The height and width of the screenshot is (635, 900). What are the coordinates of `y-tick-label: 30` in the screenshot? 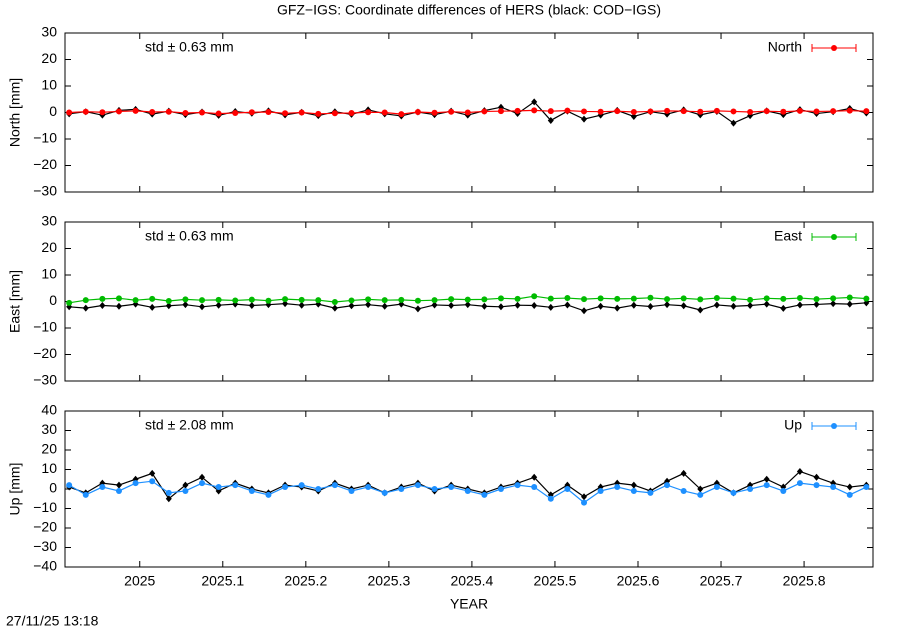 It's located at (49, 32).